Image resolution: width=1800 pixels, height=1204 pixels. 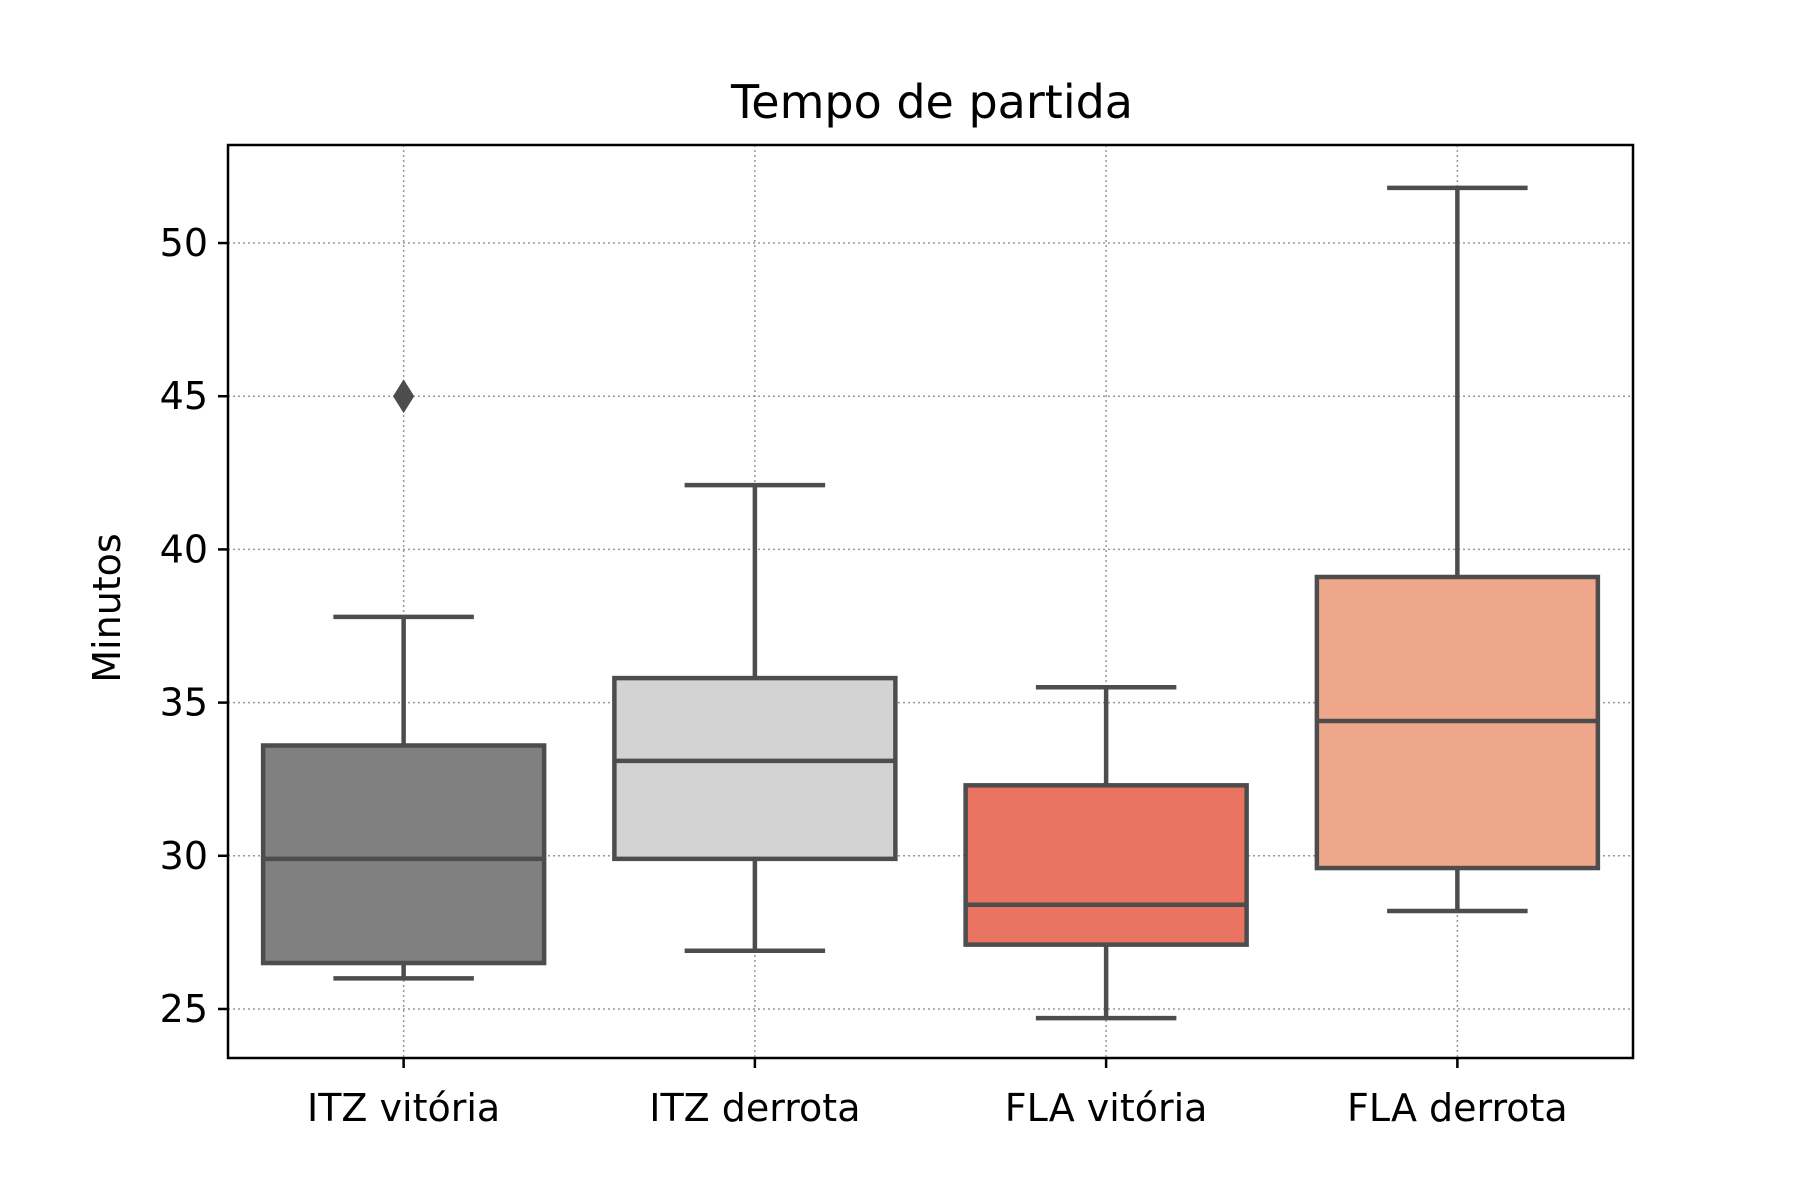 I want to click on outlier-marker, so click(x=404, y=396).